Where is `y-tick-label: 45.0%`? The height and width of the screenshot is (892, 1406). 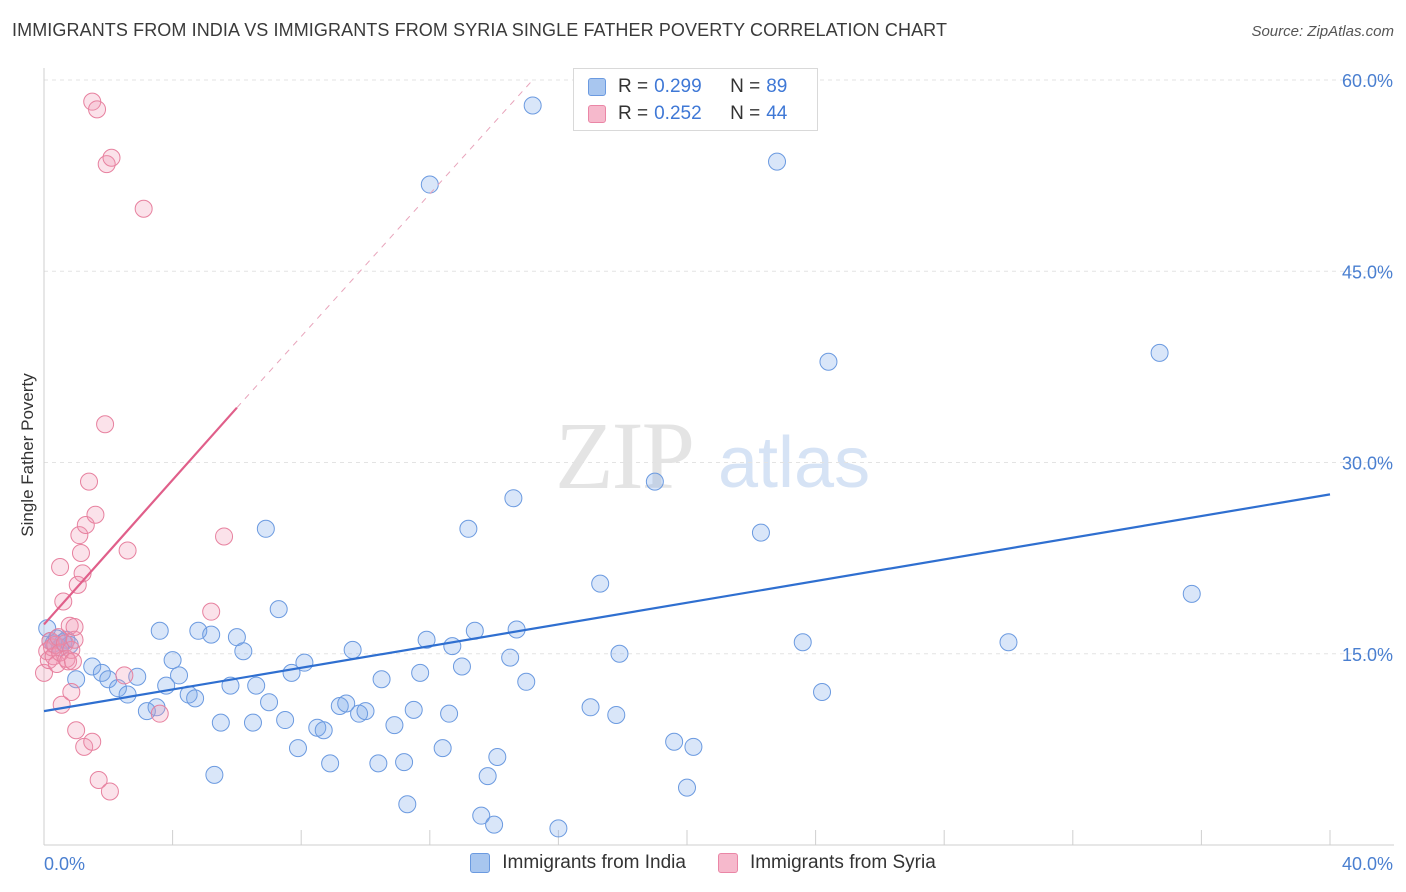
y-tick-label: 45.0% is located at coordinates (1367, 272).